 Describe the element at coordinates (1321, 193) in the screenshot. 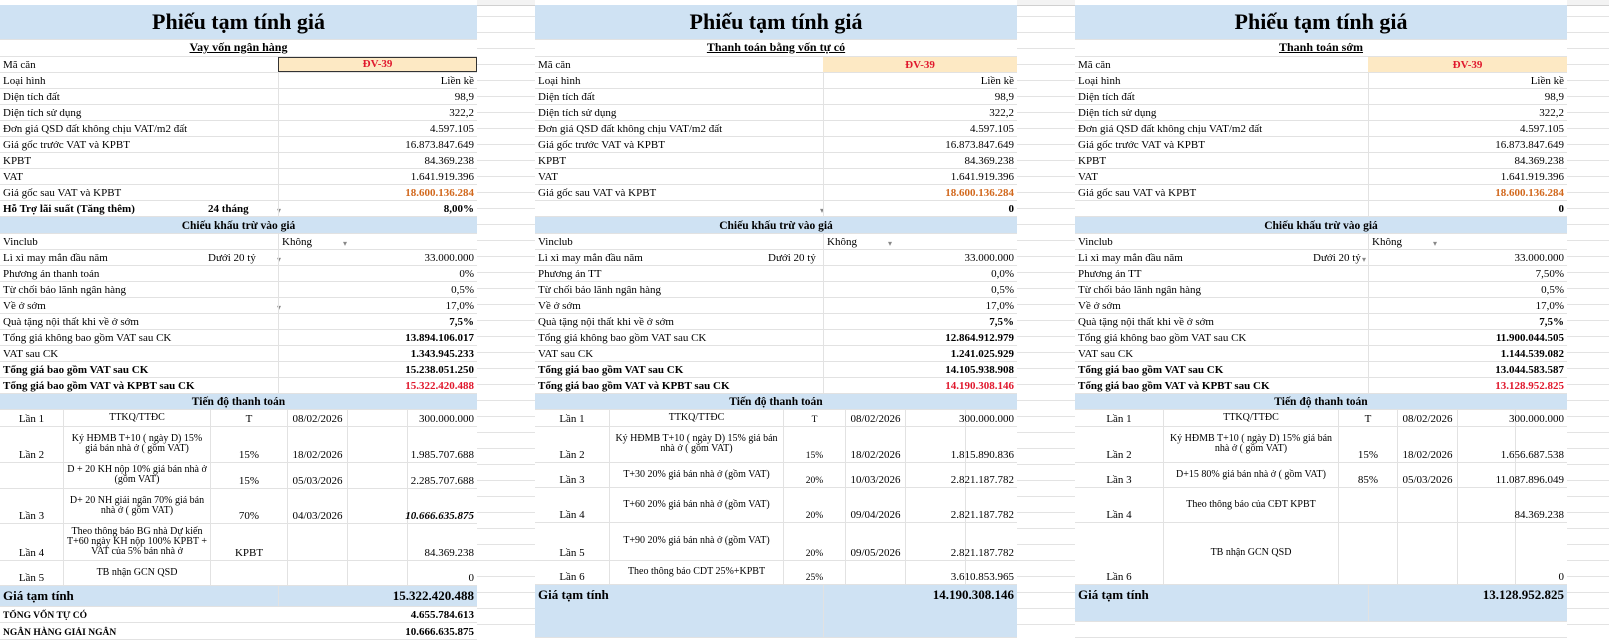

I see `info-row: Giá gốc sau VAT và KPBT 18.600.136.284` at that location.